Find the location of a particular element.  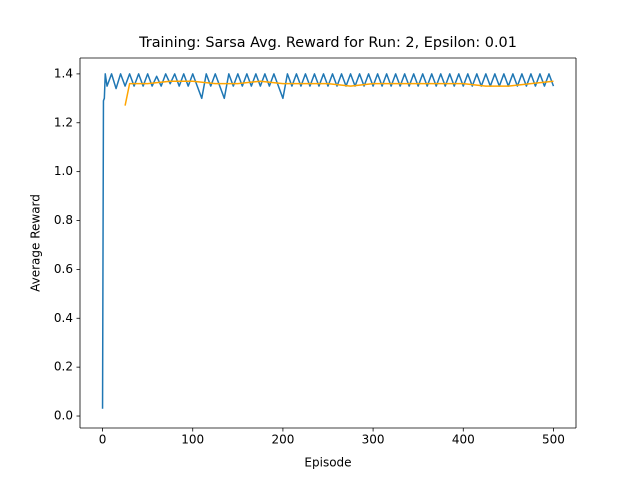

x-axis-label: Episode is located at coordinates (327, 463).